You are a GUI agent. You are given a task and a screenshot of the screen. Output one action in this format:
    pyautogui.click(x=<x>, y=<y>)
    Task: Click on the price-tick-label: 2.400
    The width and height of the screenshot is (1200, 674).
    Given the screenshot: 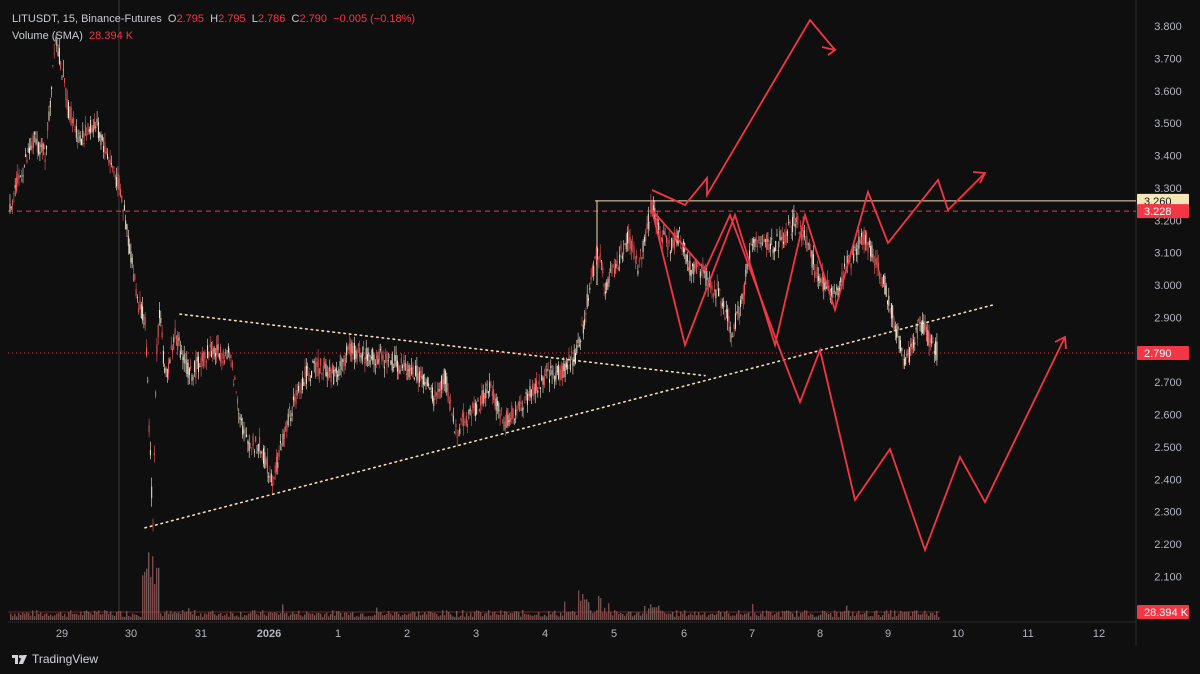 What is the action you would take?
    pyautogui.click(x=1168, y=480)
    